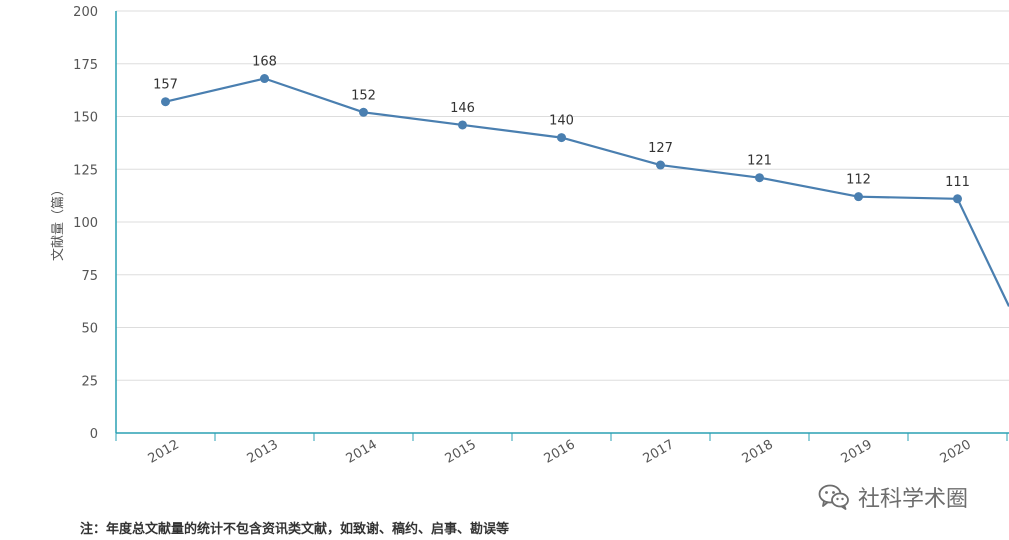 Image resolution: width=1009 pixels, height=540 pixels. I want to click on watermark: 社科学术圈, so click(893, 497).